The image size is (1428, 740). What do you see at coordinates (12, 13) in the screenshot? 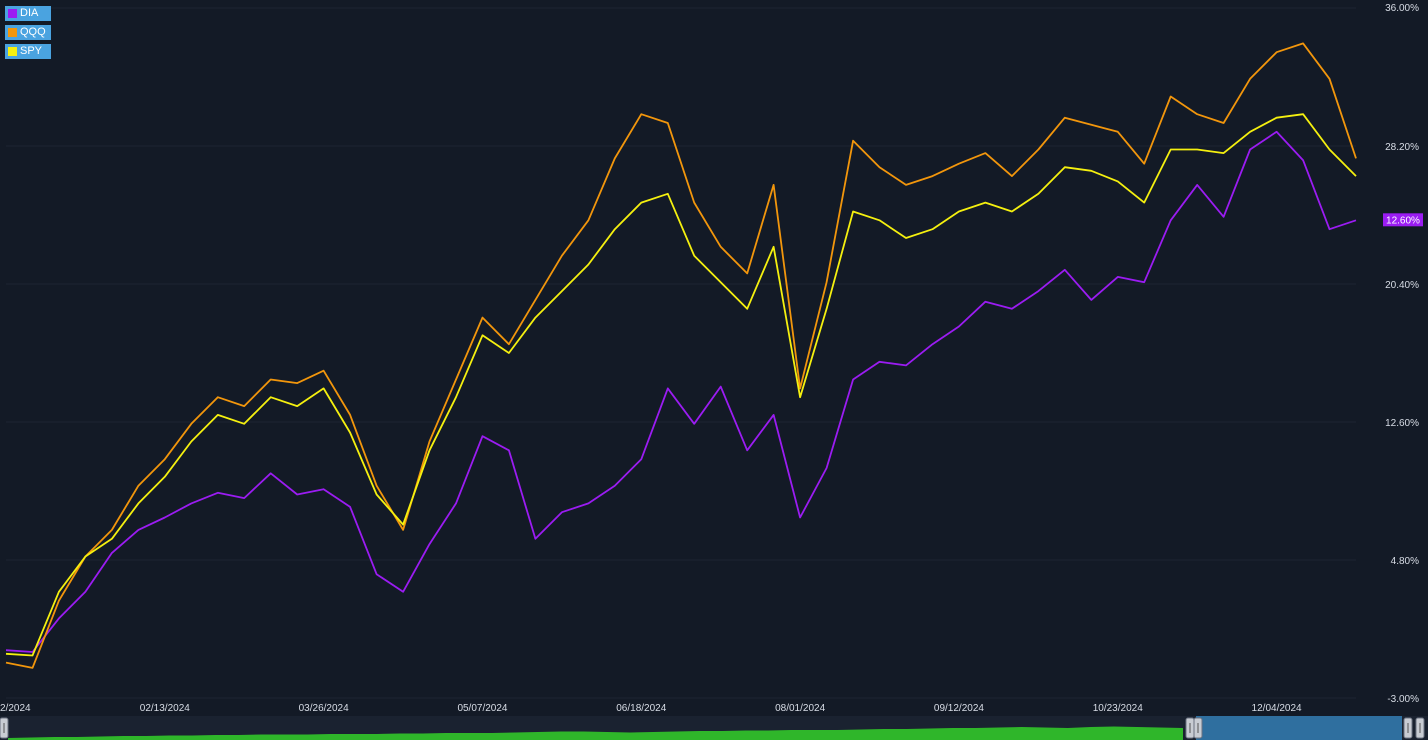
I see `legend-swatch-dia` at bounding box center [12, 13].